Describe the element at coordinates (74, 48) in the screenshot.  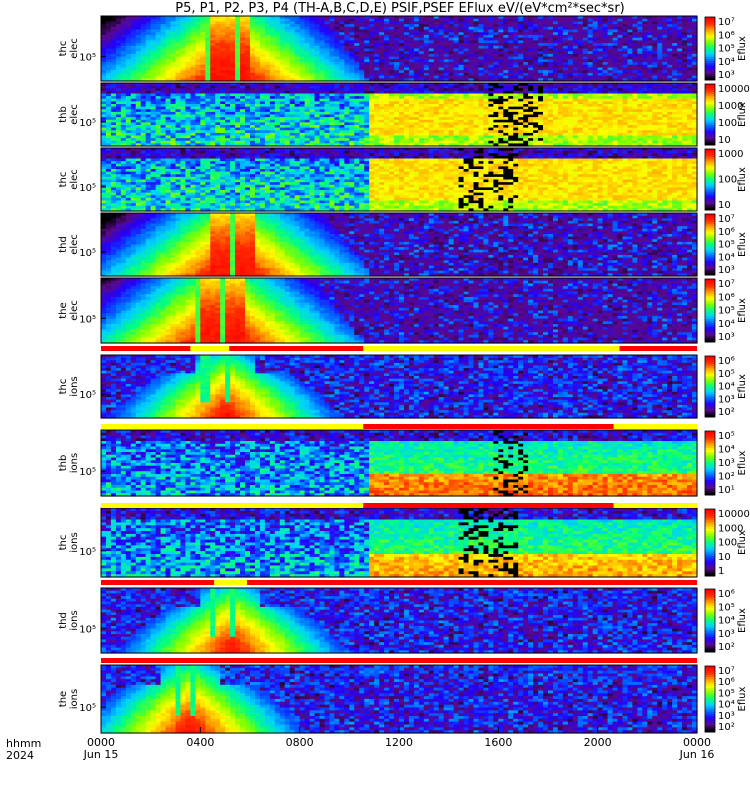
I see `panel-label-species: elec` at that location.